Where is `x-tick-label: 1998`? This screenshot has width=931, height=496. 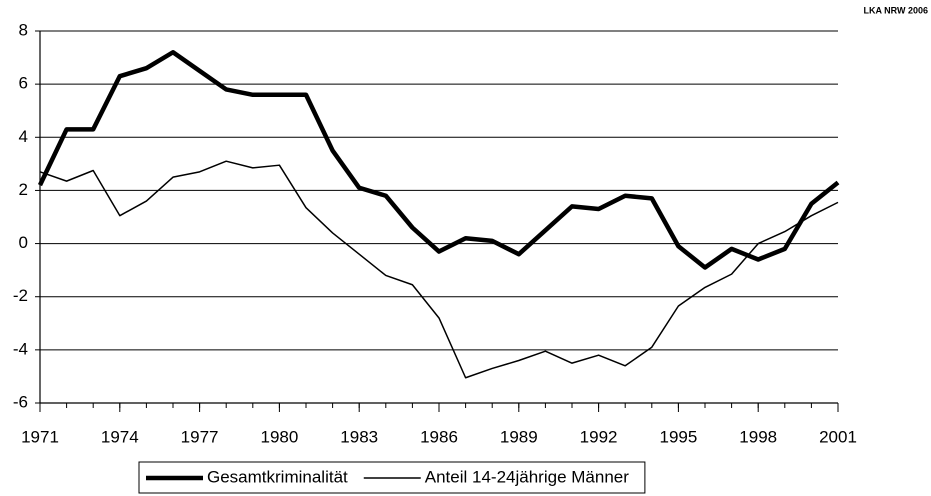
x-tick-label: 1998 is located at coordinates (758, 436).